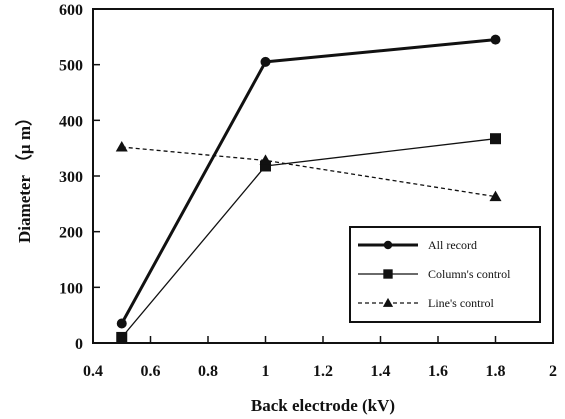 The height and width of the screenshot is (419, 565). Describe the element at coordinates (388, 274) in the screenshot. I see `legend-marker-square` at that location.